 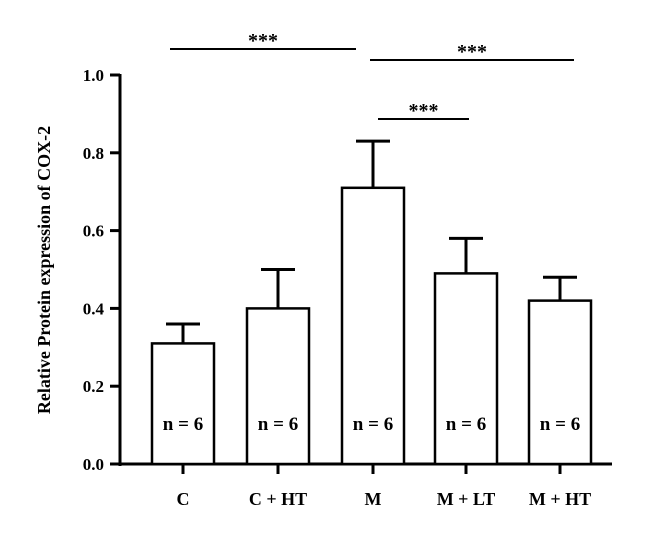 What do you see at coordinates (373, 499) in the screenshot?
I see `x-tick-label: M` at bounding box center [373, 499].